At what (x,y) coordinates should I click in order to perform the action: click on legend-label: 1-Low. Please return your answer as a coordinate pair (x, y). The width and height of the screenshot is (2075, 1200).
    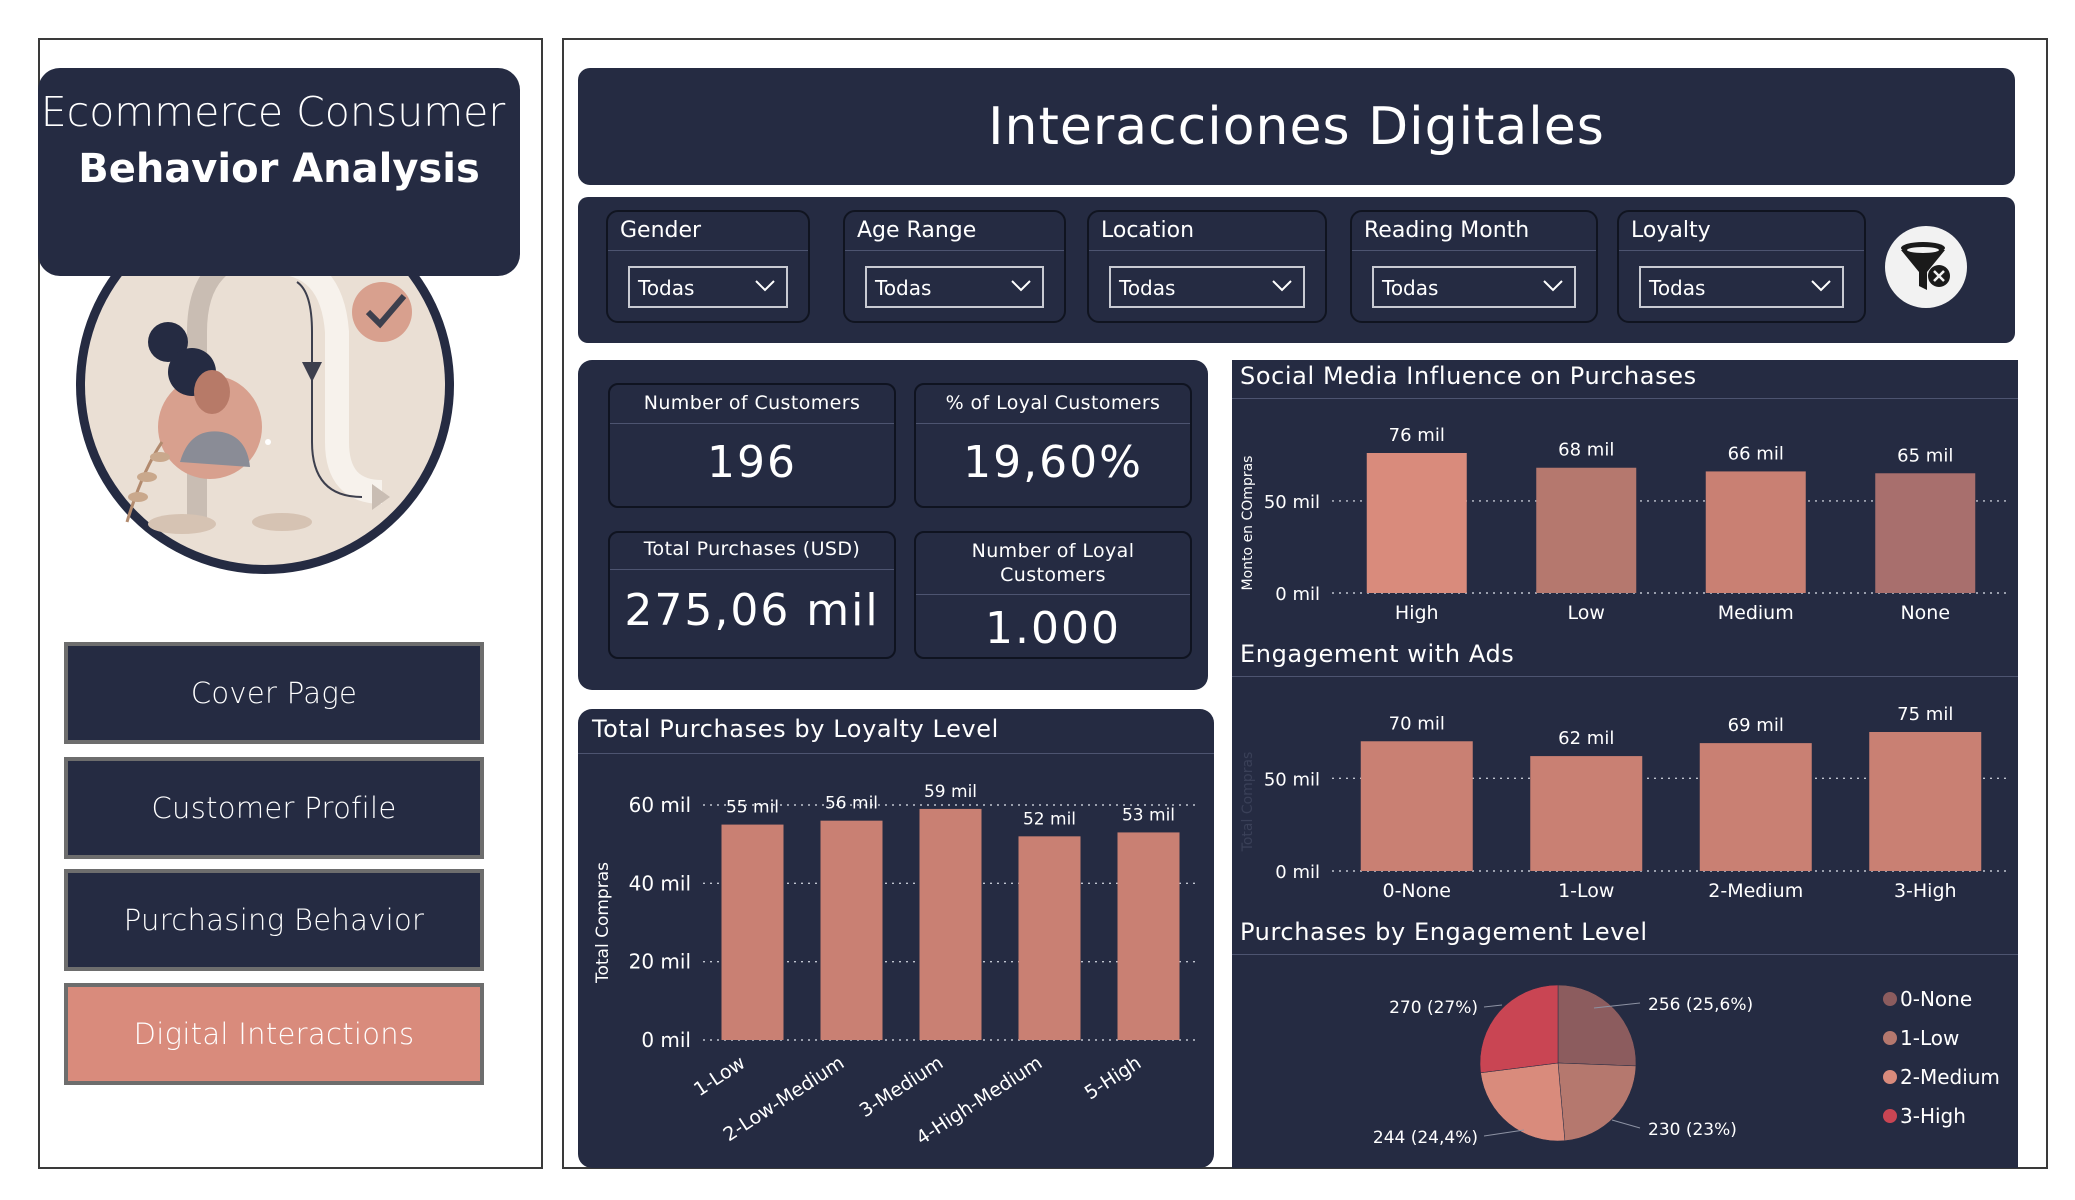
    Looking at the image, I should click on (1929, 1038).